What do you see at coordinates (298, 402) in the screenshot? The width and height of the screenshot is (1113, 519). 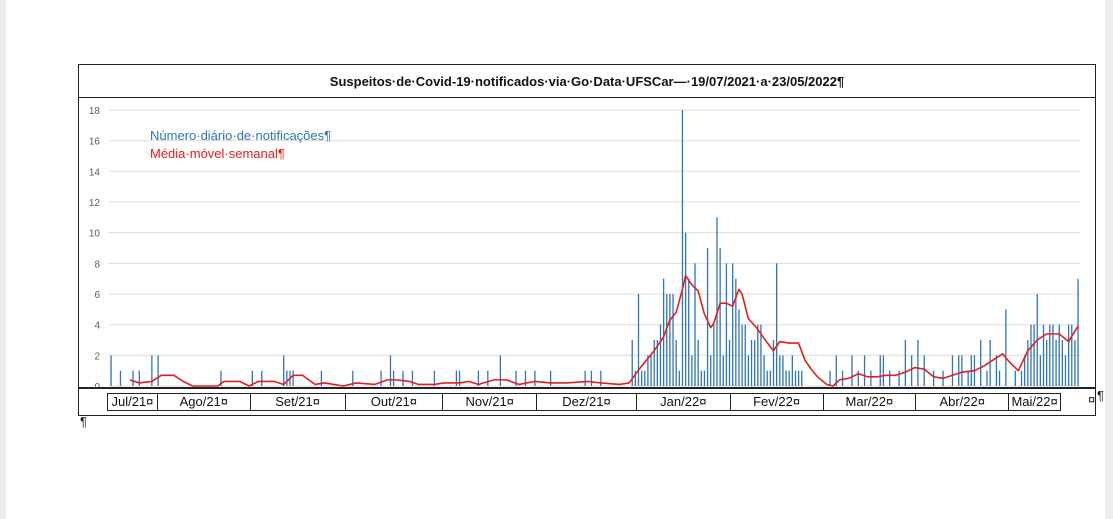 I see `month-label: Set/21¤` at bounding box center [298, 402].